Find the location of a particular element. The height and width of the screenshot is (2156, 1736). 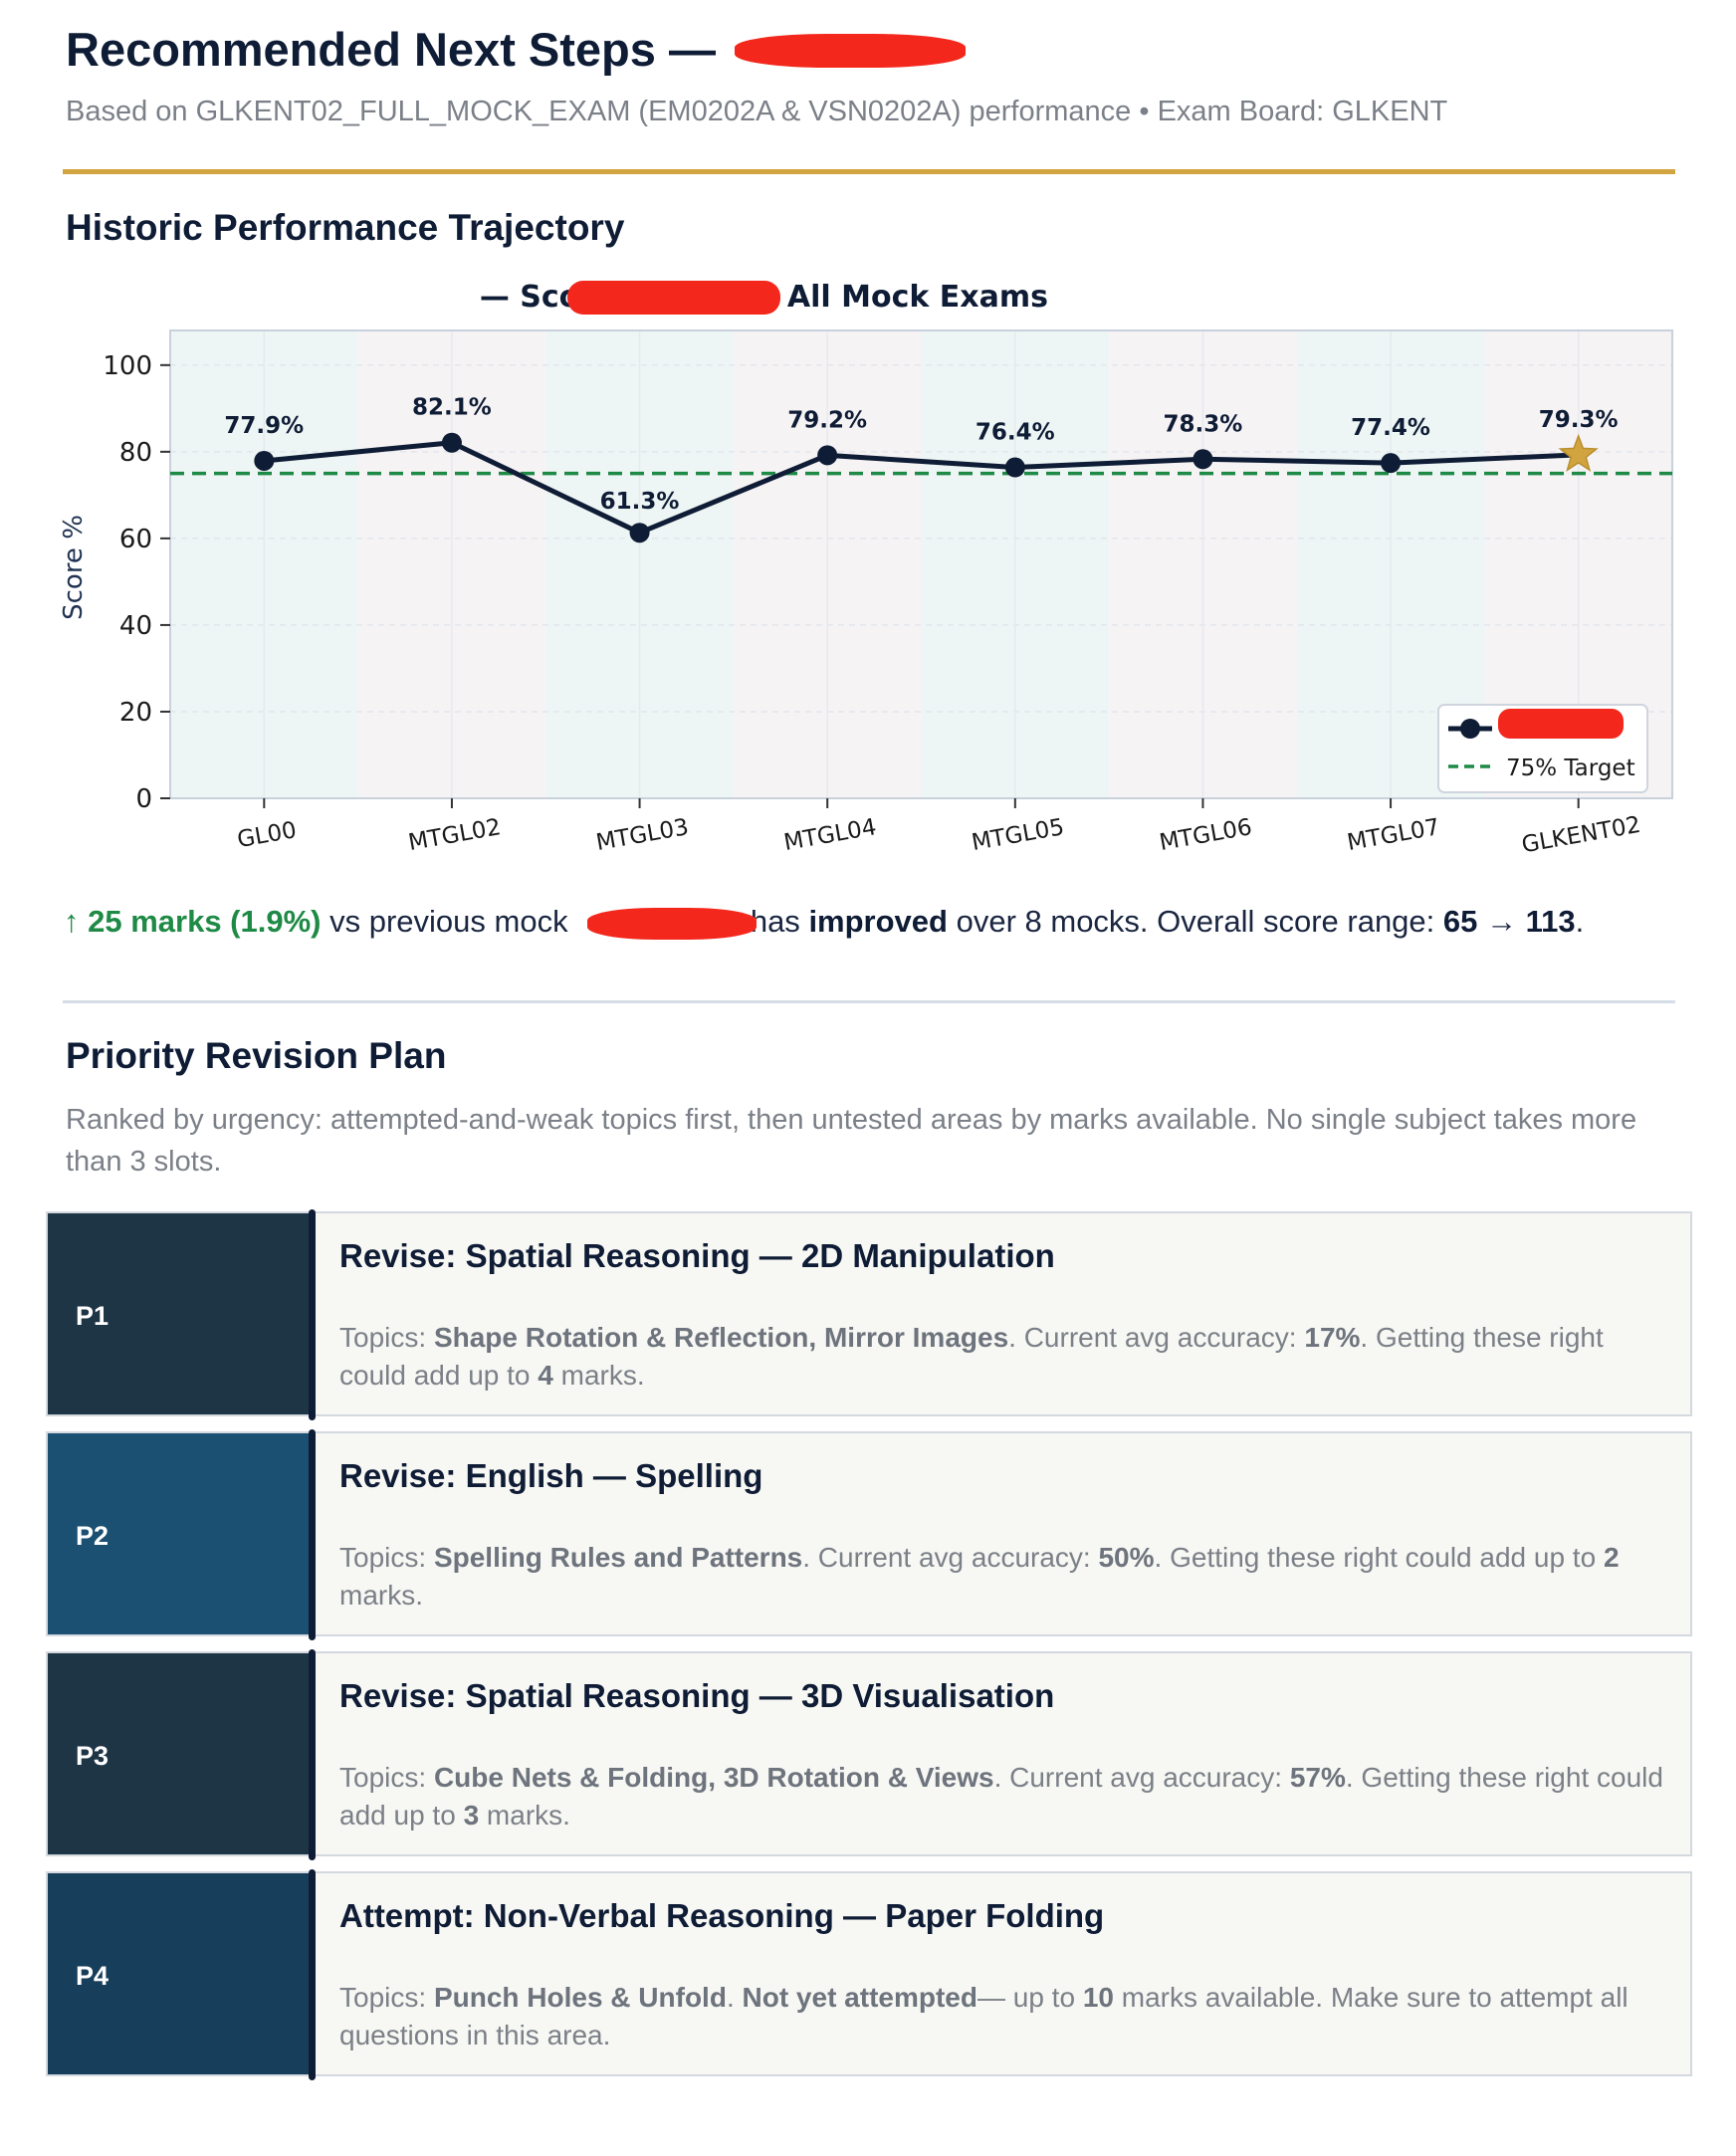

x-tick-label: MTGL02 is located at coordinates (455, 835).